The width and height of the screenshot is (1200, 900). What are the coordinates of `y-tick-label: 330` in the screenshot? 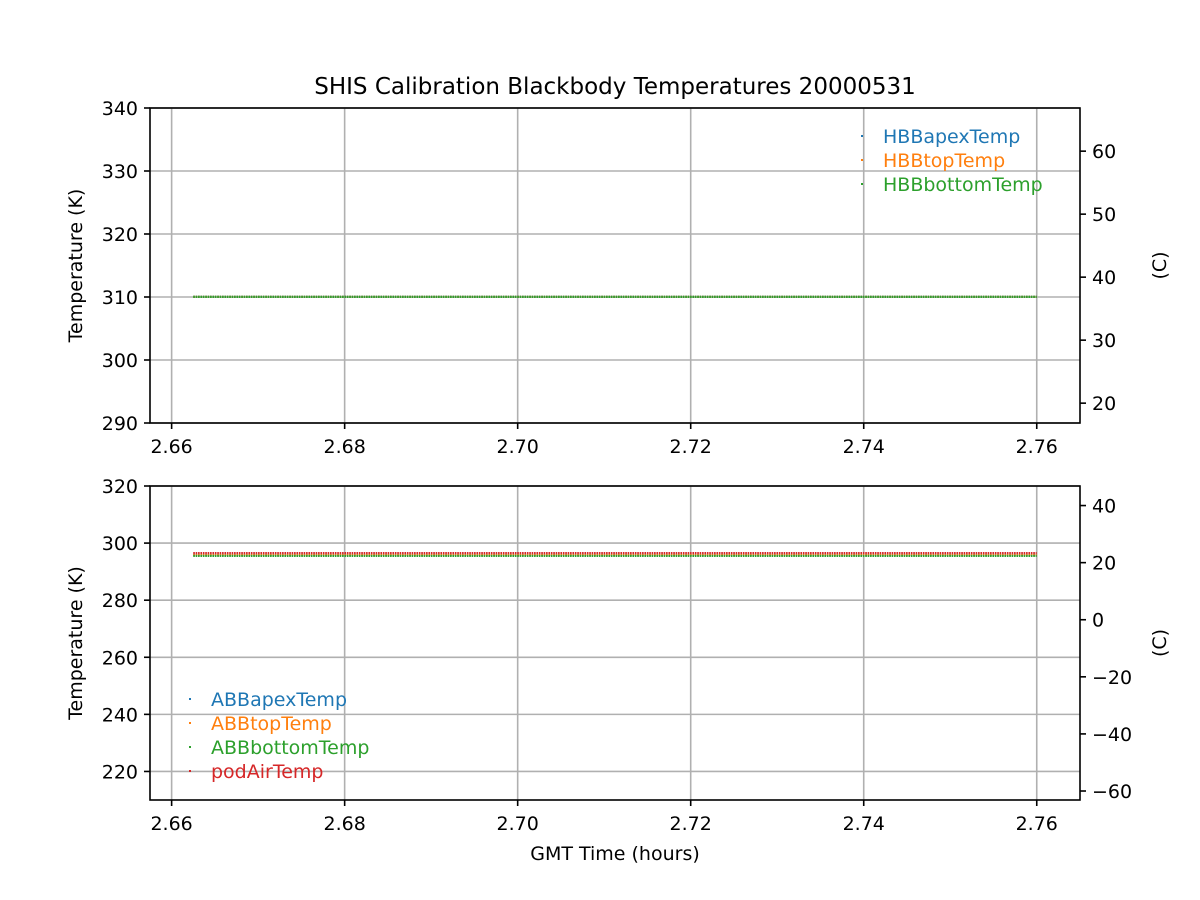 It's located at (120, 172).